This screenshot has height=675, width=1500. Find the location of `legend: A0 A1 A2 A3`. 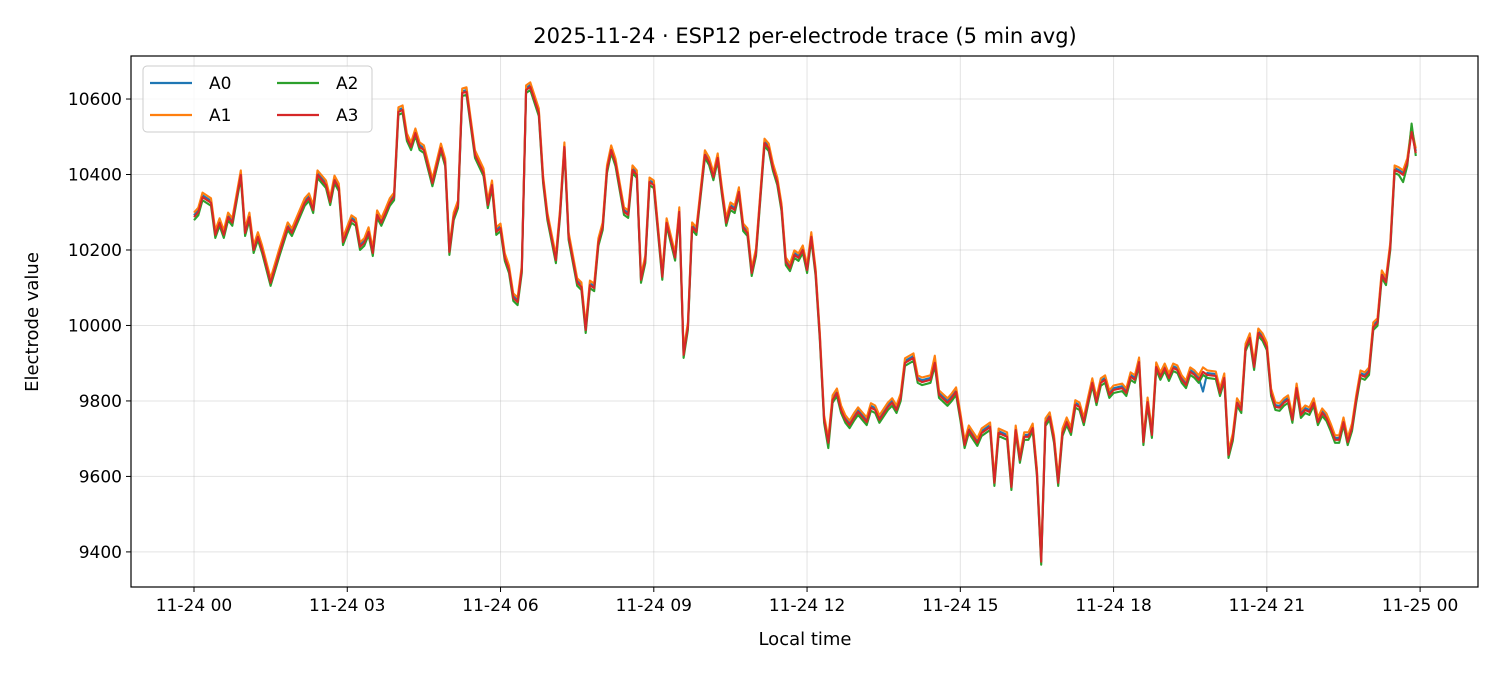

legend: A0 A1 A2 A3 is located at coordinates (257, 99).